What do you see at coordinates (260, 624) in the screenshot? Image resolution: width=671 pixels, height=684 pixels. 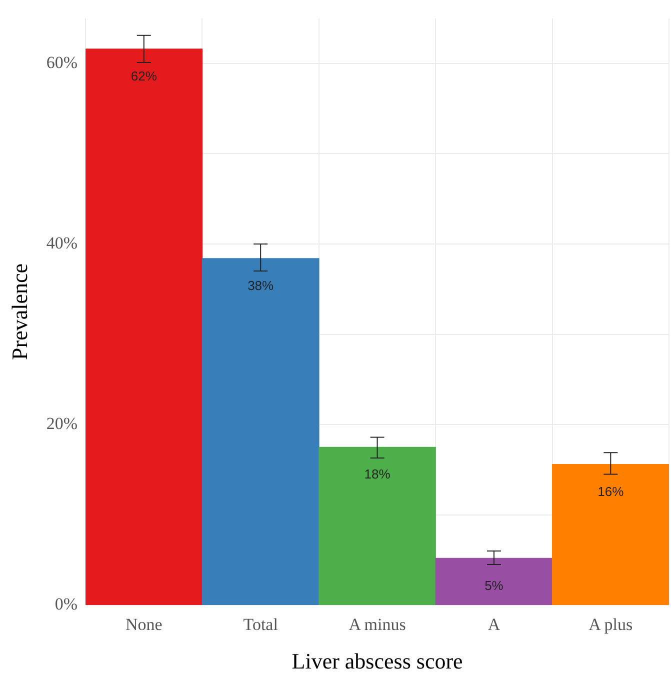 I see `x-tick-label: Total` at bounding box center [260, 624].